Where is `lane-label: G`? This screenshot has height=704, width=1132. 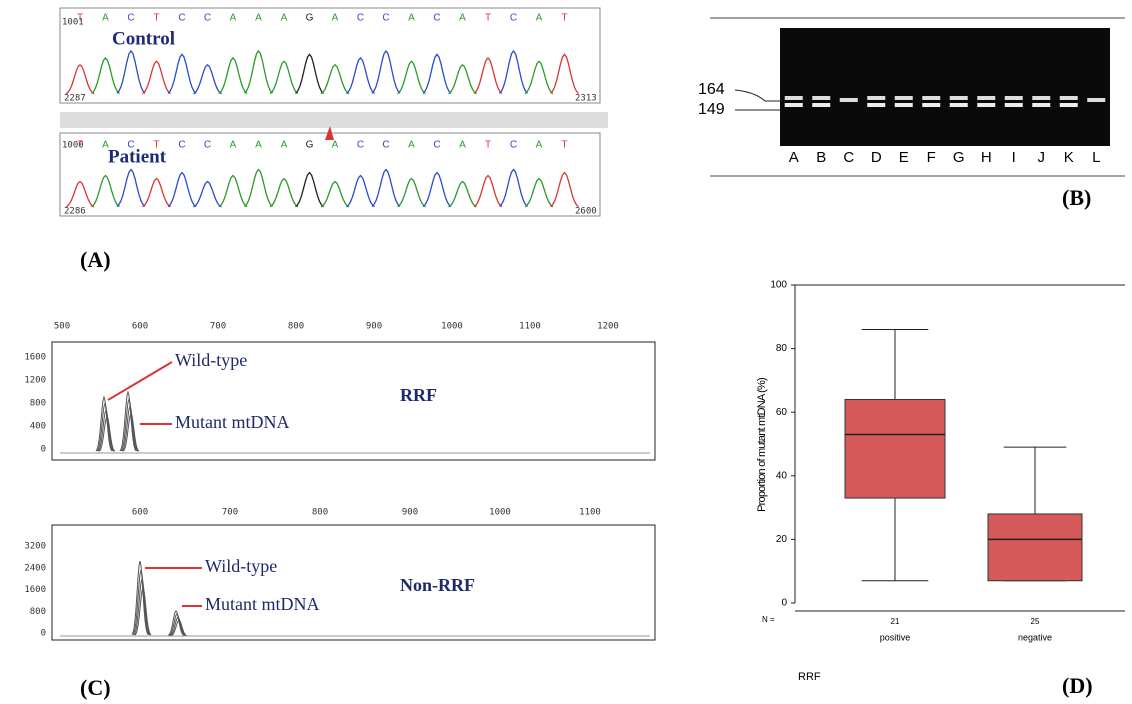
lane-label: G is located at coordinates (959, 157).